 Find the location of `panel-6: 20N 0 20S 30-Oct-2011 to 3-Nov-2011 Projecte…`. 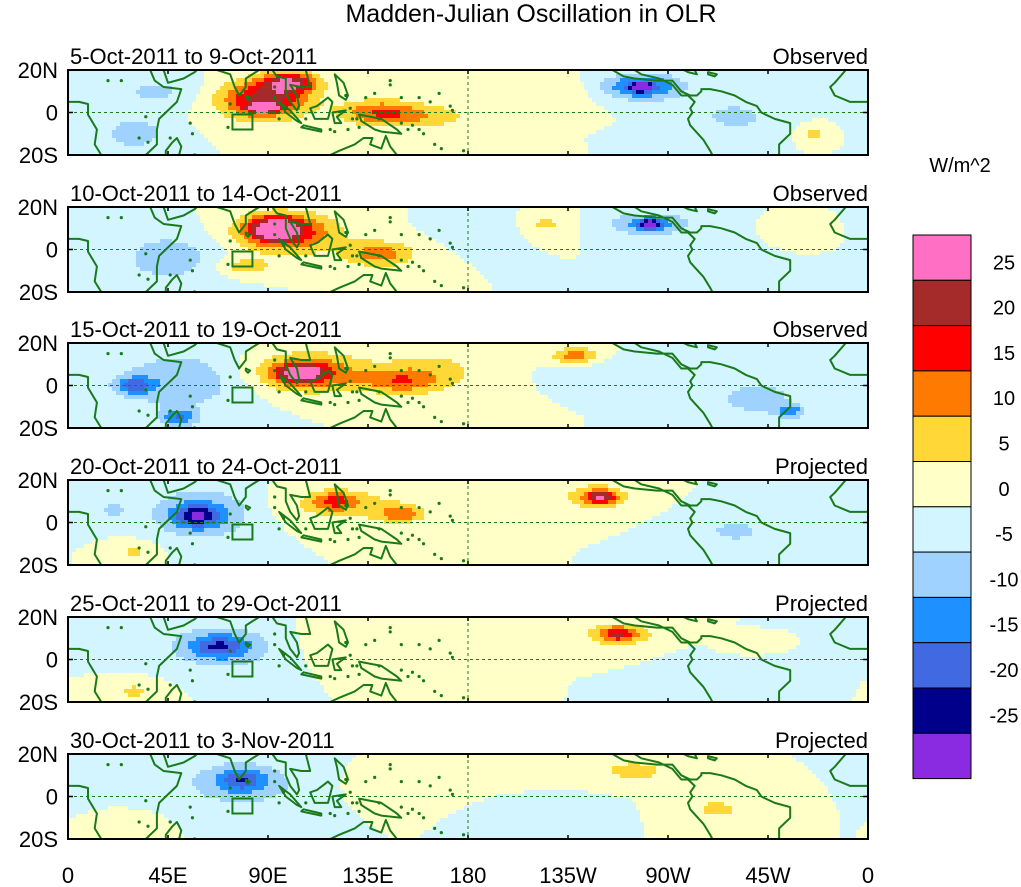

panel-6: 20N 0 20S 30-Oct-2011 to 3-Nov-2011 Projecte… is located at coordinates (443, 790).